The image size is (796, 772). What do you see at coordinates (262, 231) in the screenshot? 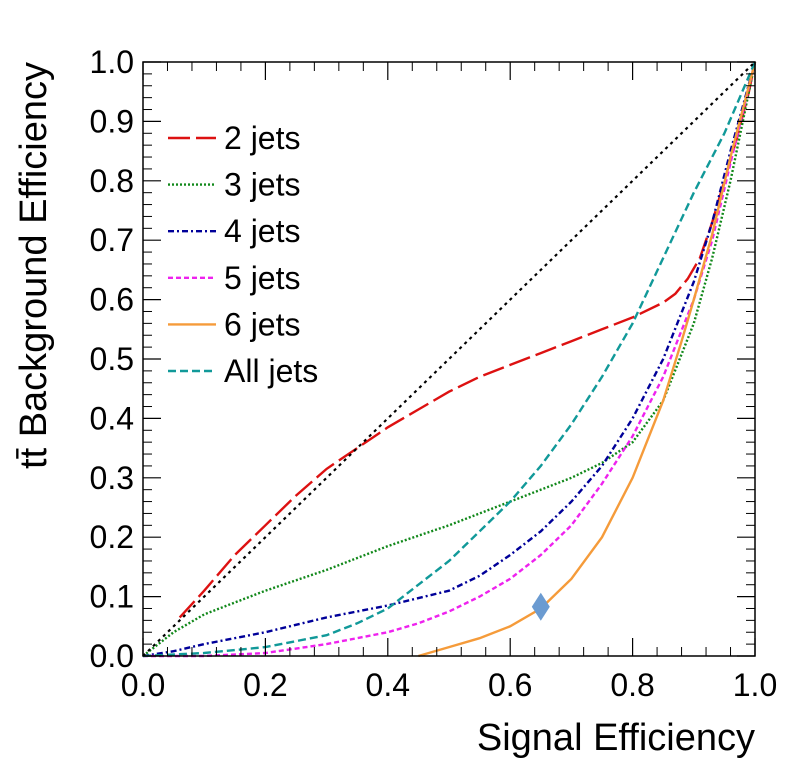
I see `legend-label-4-jets: 4 jets` at bounding box center [262, 231].